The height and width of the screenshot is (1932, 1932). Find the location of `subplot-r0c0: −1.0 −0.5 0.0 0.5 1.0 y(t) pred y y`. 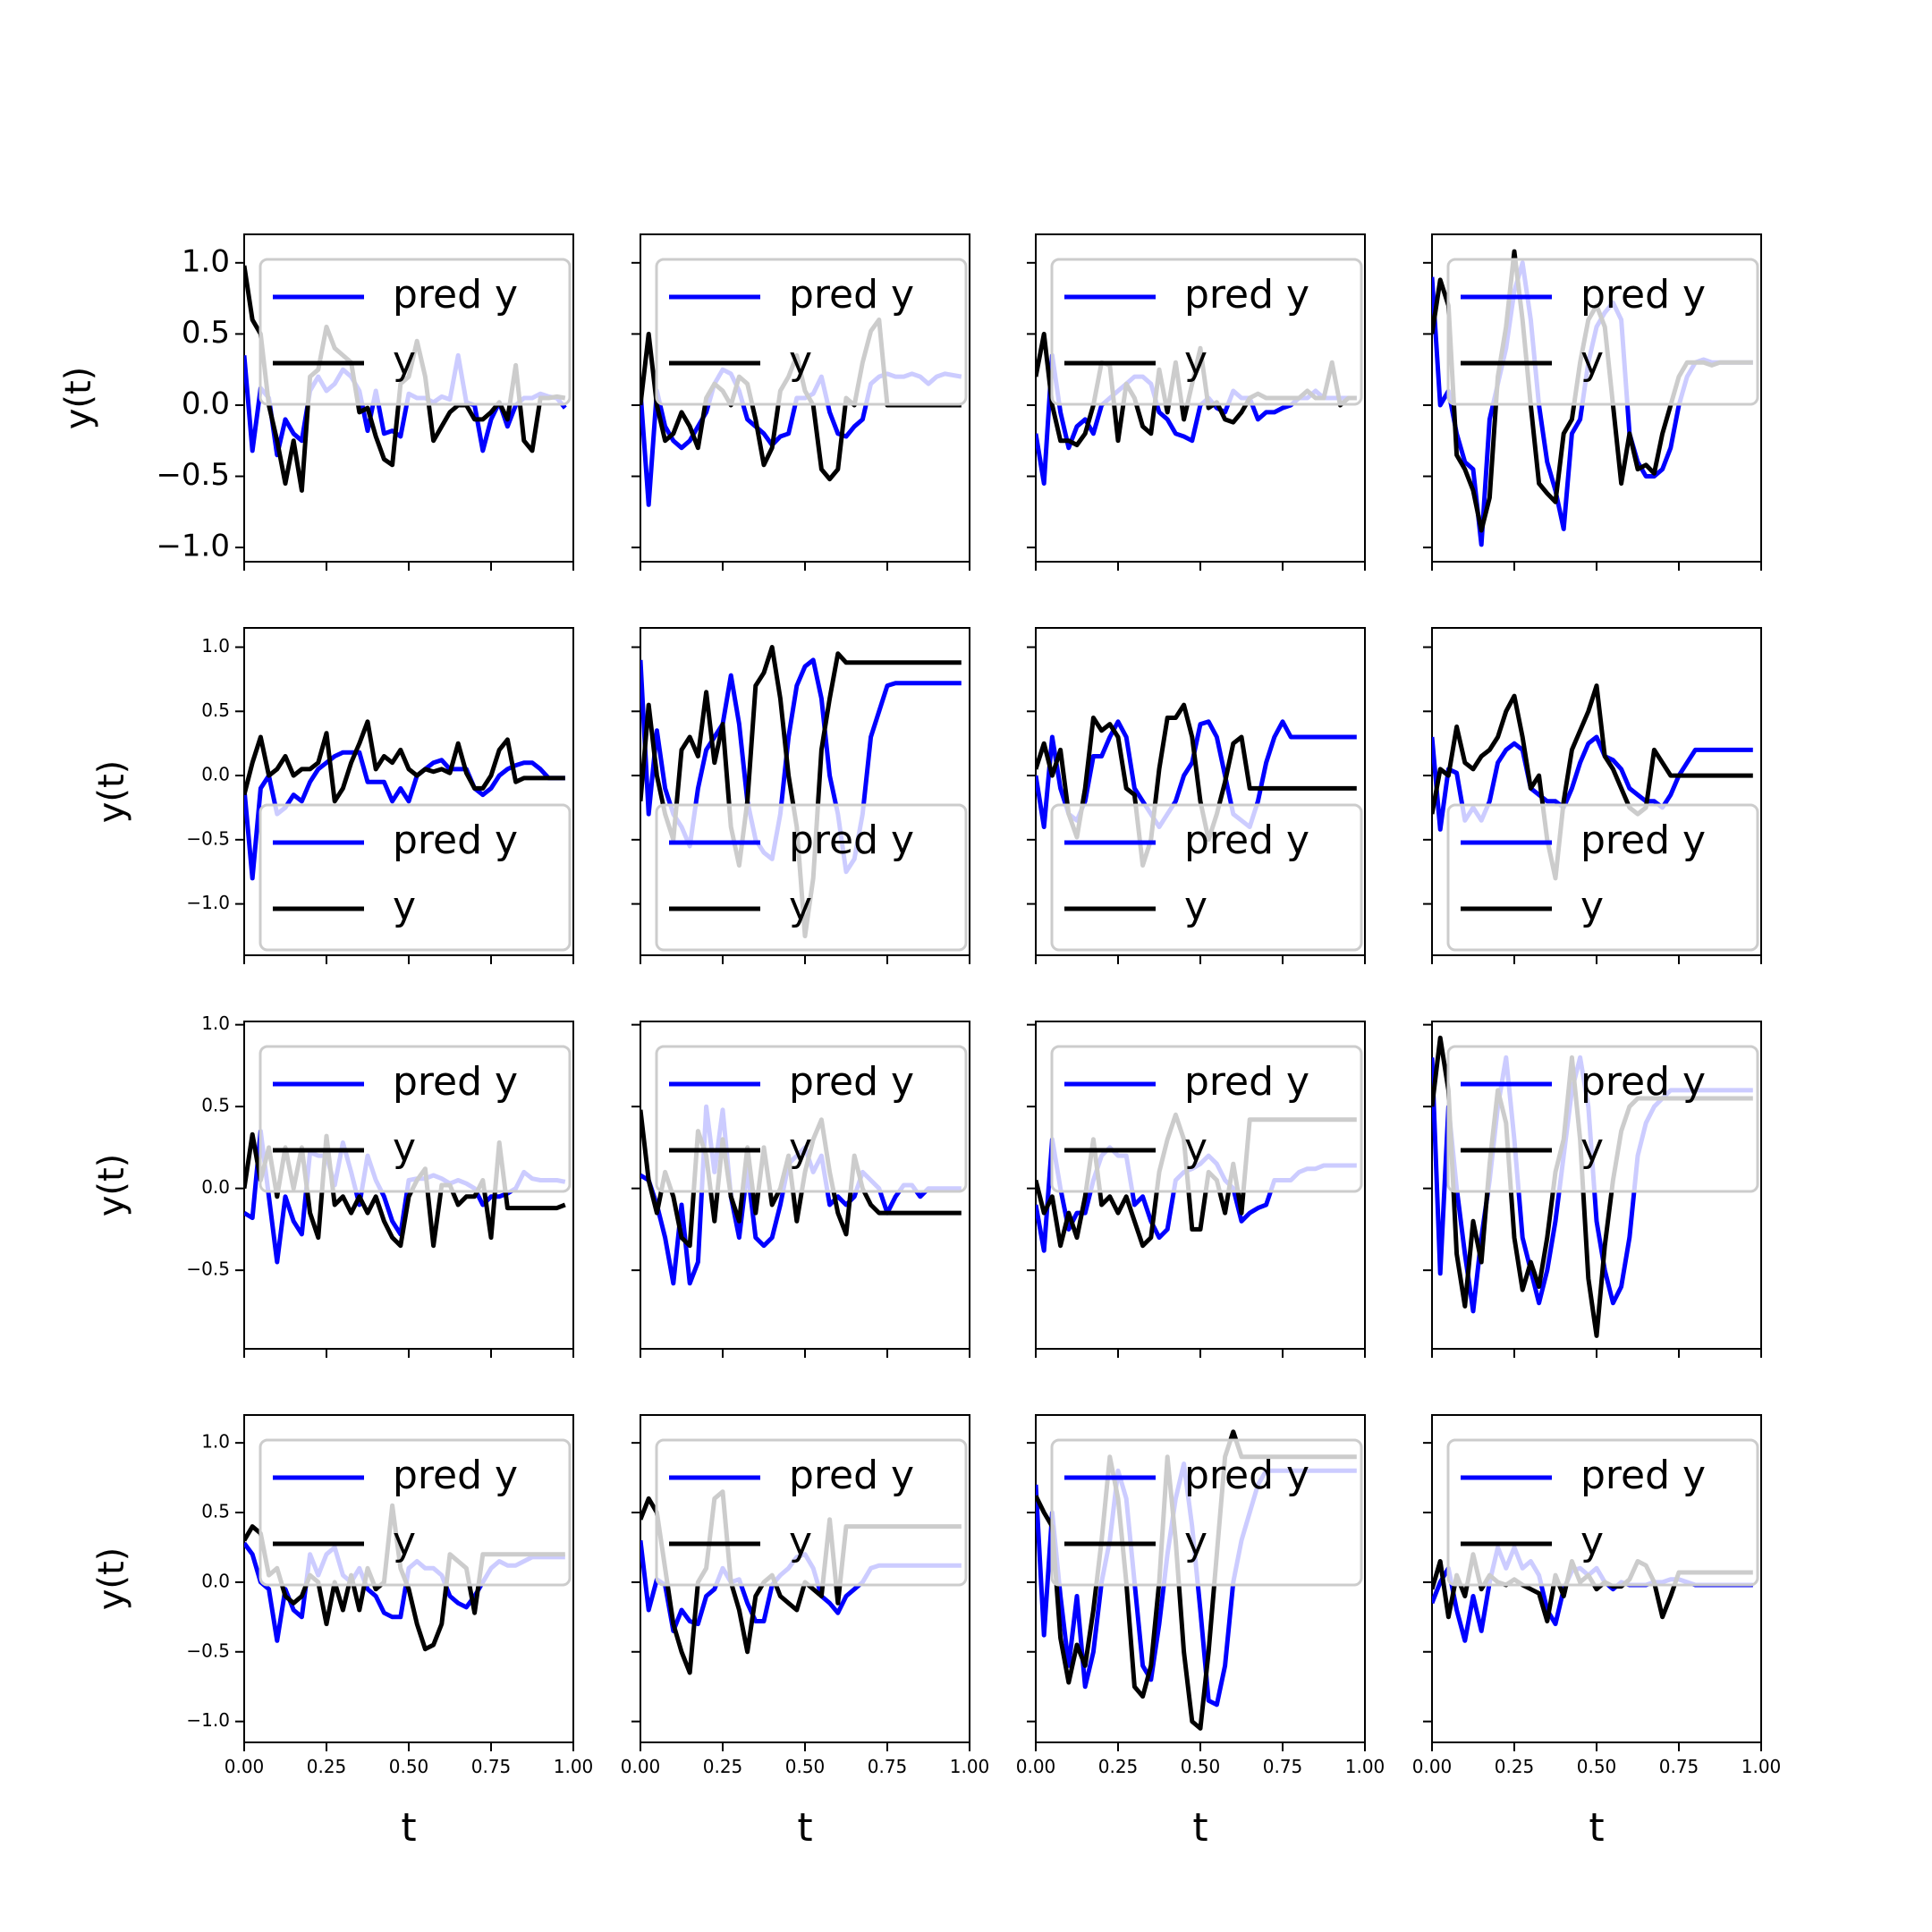

subplot-r0c0: −1.0 −0.5 0.0 0.5 1.0 y(t) pred y y is located at coordinates (316, 402).